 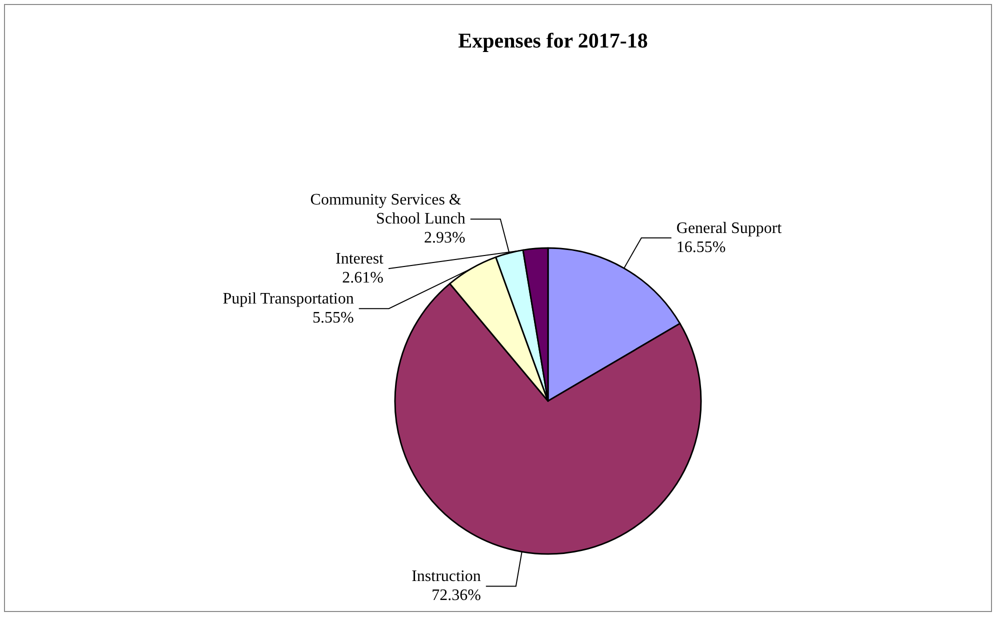 I want to click on slice-label: Community Services & School Lunch, so click(x=388, y=210).